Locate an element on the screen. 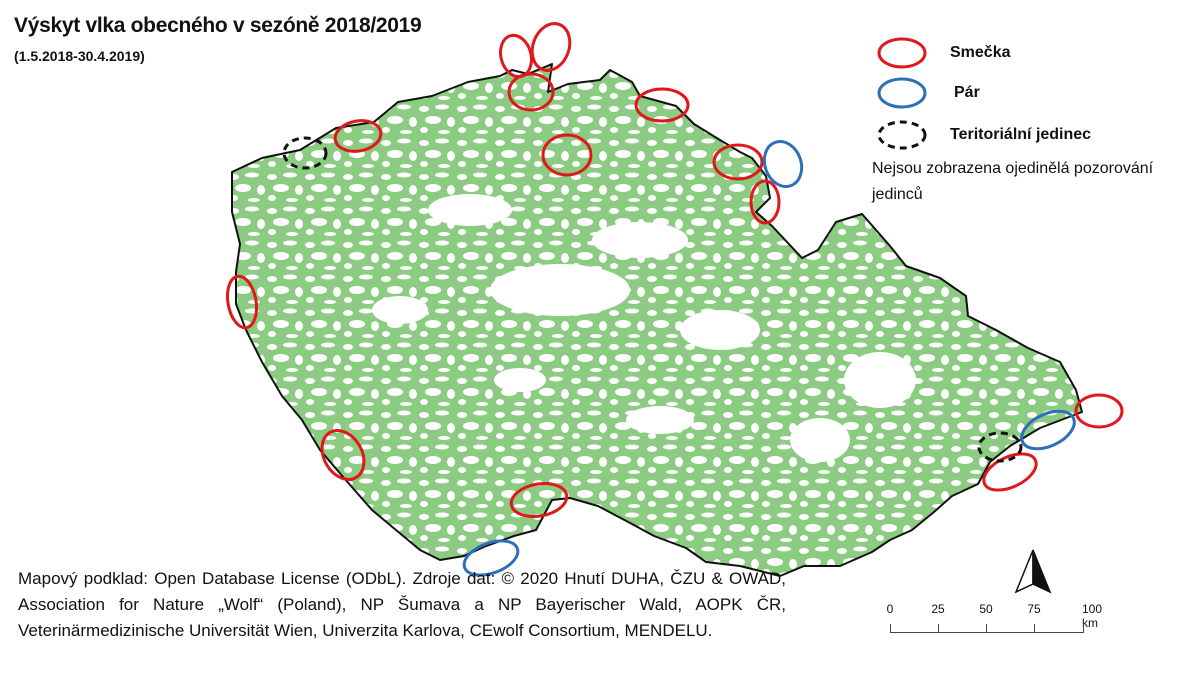  legend-item-par: Pár is located at coordinates (924, 93).